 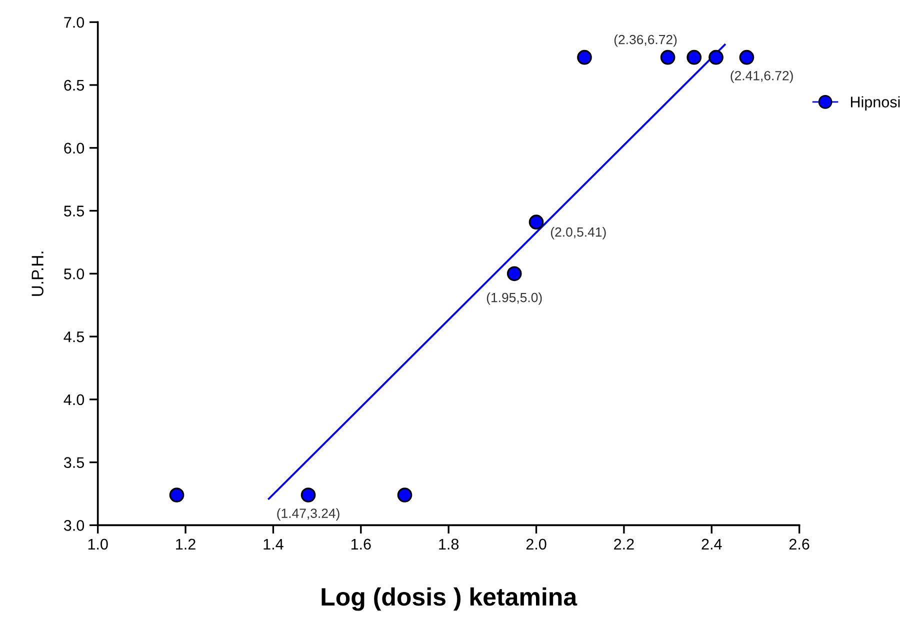 I want to click on y-tick-label: 6.5, so click(x=74, y=85).